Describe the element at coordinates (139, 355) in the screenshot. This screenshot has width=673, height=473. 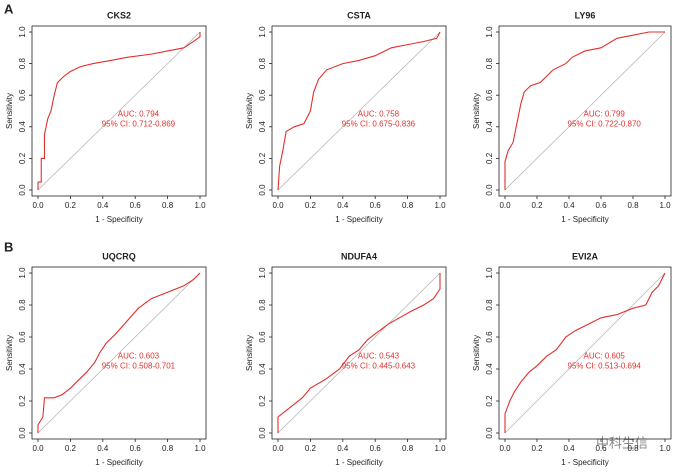
I see `annotation: AUC: 0.603` at that location.